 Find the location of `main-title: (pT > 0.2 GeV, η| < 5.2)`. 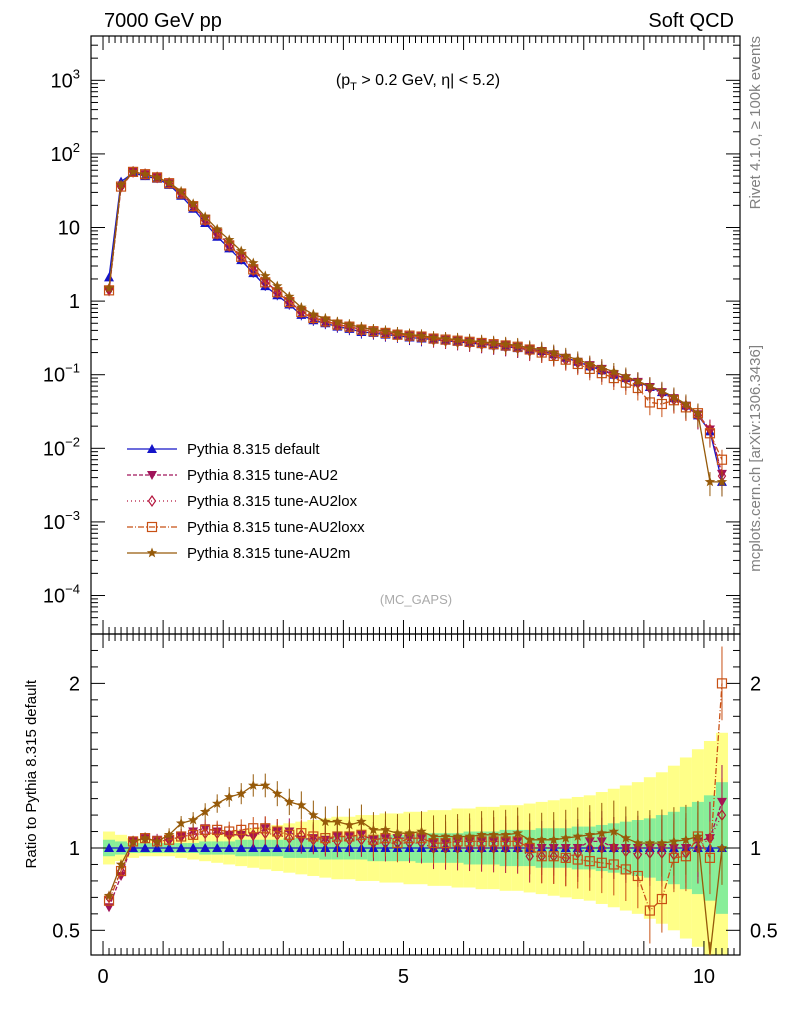

main-title: (pT > 0.2 GeV, η| < 5.2) is located at coordinates (418, 82).